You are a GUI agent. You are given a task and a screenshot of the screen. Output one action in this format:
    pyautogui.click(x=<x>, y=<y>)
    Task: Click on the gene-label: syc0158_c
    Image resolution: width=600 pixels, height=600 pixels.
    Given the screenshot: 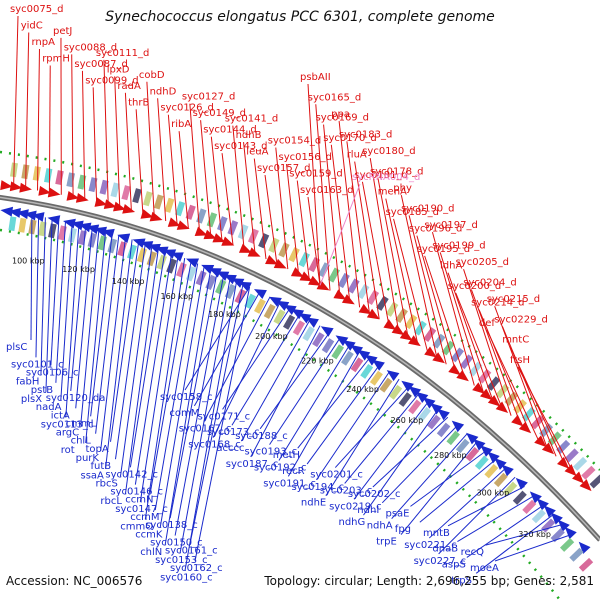 What is the action you would take?
    pyautogui.click(x=186, y=397)
    